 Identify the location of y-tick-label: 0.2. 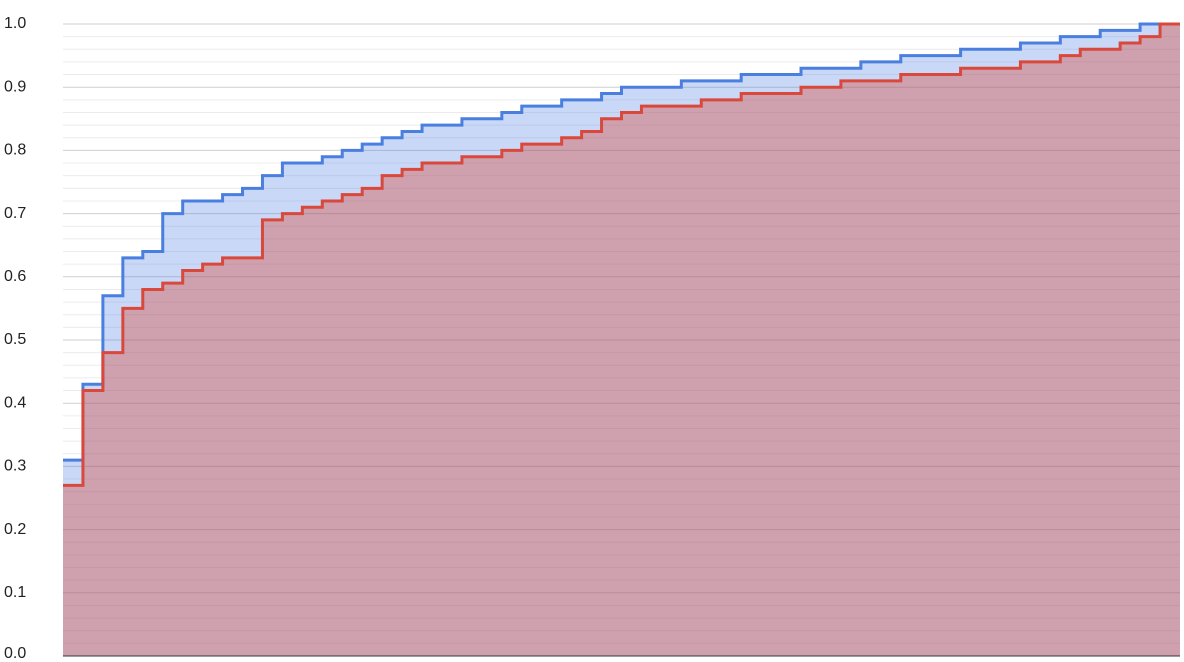
(15, 529).